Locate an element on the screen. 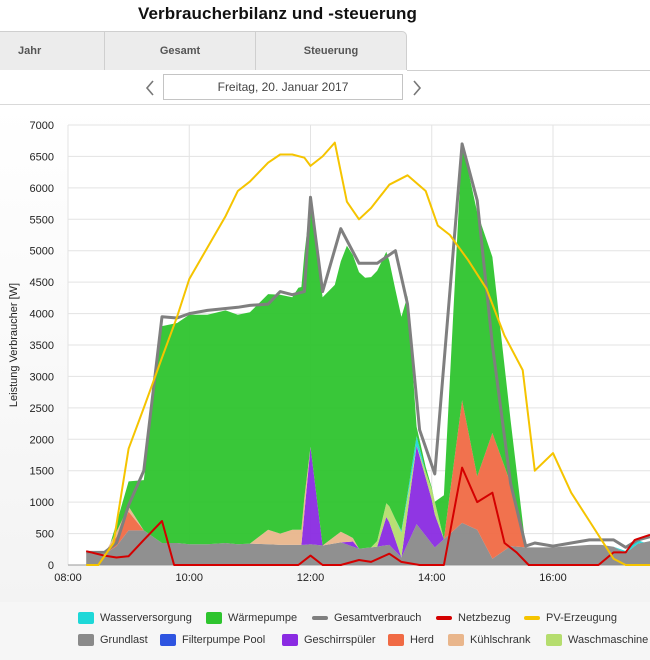 Image resolution: width=650 pixels, height=660 pixels. chevron-right-icon is located at coordinates (417, 88).